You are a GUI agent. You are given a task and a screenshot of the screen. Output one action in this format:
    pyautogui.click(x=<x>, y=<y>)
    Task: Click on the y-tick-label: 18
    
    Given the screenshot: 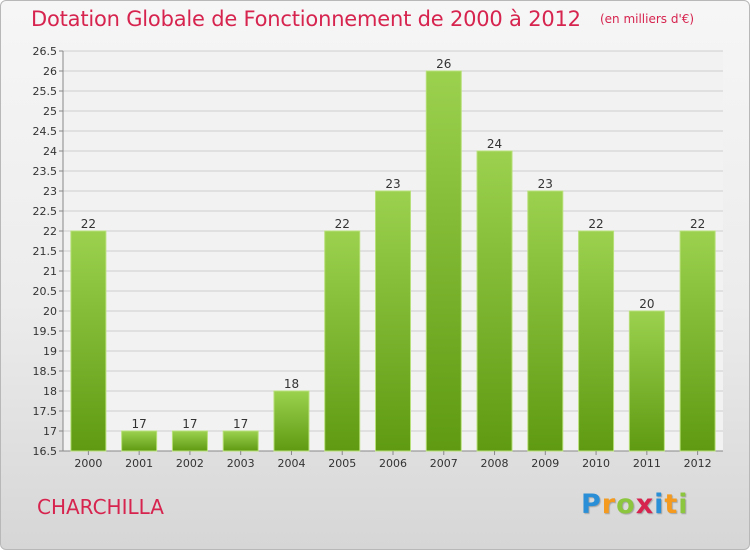 What is the action you would take?
    pyautogui.click(x=50, y=391)
    